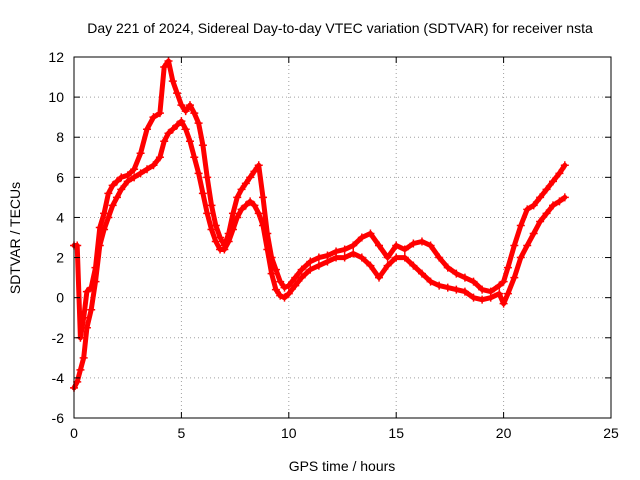  What do you see at coordinates (58, 378) in the screenshot?
I see `y-tick-label: -4` at bounding box center [58, 378].